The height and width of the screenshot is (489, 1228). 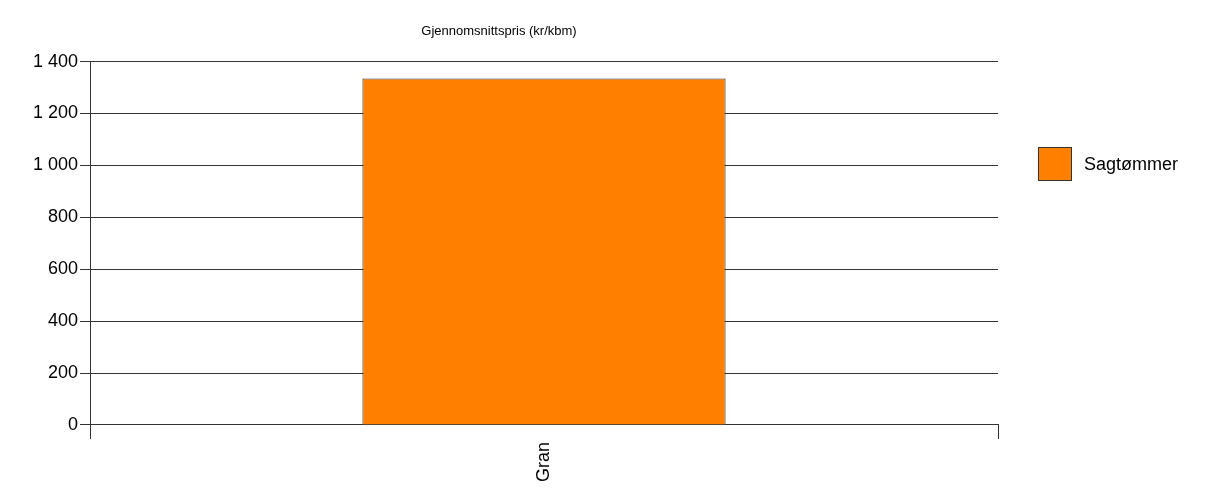 What do you see at coordinates (62, 372) in the screenshot?
I see `y-tick-label: 200` at bounding box center [62, 372].